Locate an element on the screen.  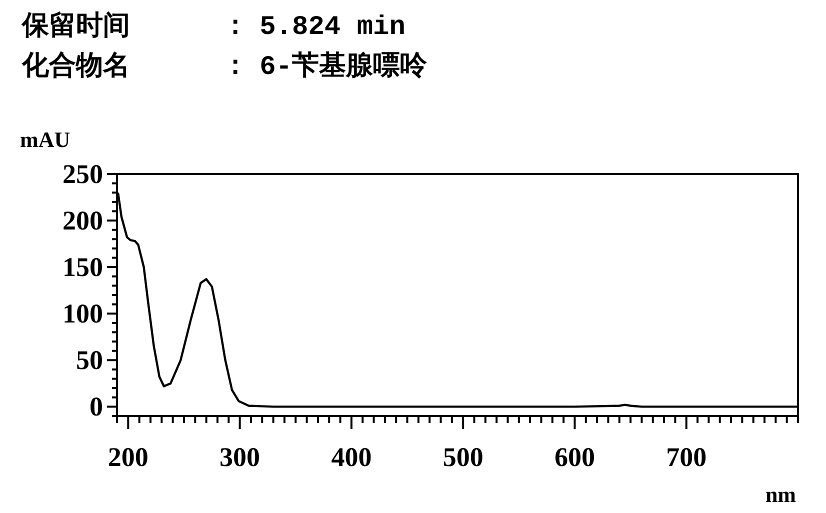
x-axis-title: nm is located at coordinates (780, 494).